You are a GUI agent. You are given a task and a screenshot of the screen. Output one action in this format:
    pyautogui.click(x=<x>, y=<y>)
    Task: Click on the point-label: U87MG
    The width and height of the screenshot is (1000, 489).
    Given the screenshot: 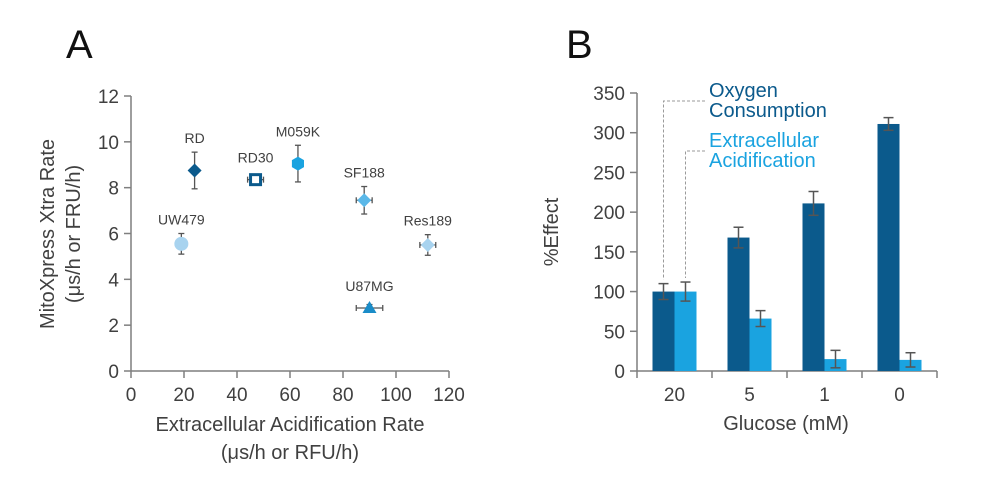 What is the action you would take?
    pyautogui.click(x=369, y=286)
    